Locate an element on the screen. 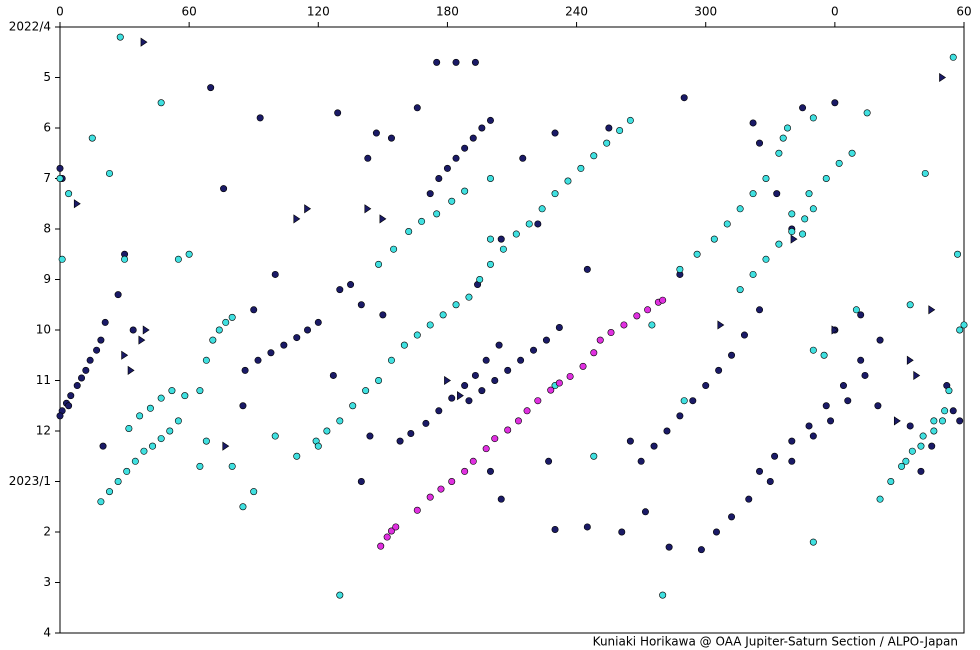 This screenshot has height=650, width=980. y-tick-label: 8 is located at coordinates (47, 229).